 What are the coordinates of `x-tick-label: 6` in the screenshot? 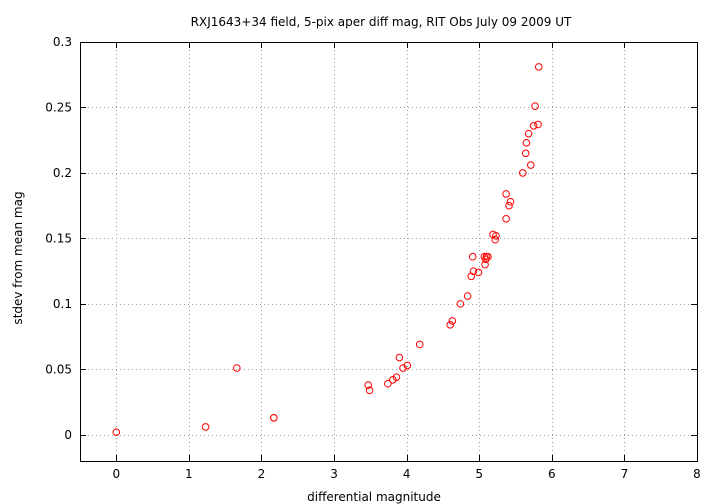 It's located at (552, 474).